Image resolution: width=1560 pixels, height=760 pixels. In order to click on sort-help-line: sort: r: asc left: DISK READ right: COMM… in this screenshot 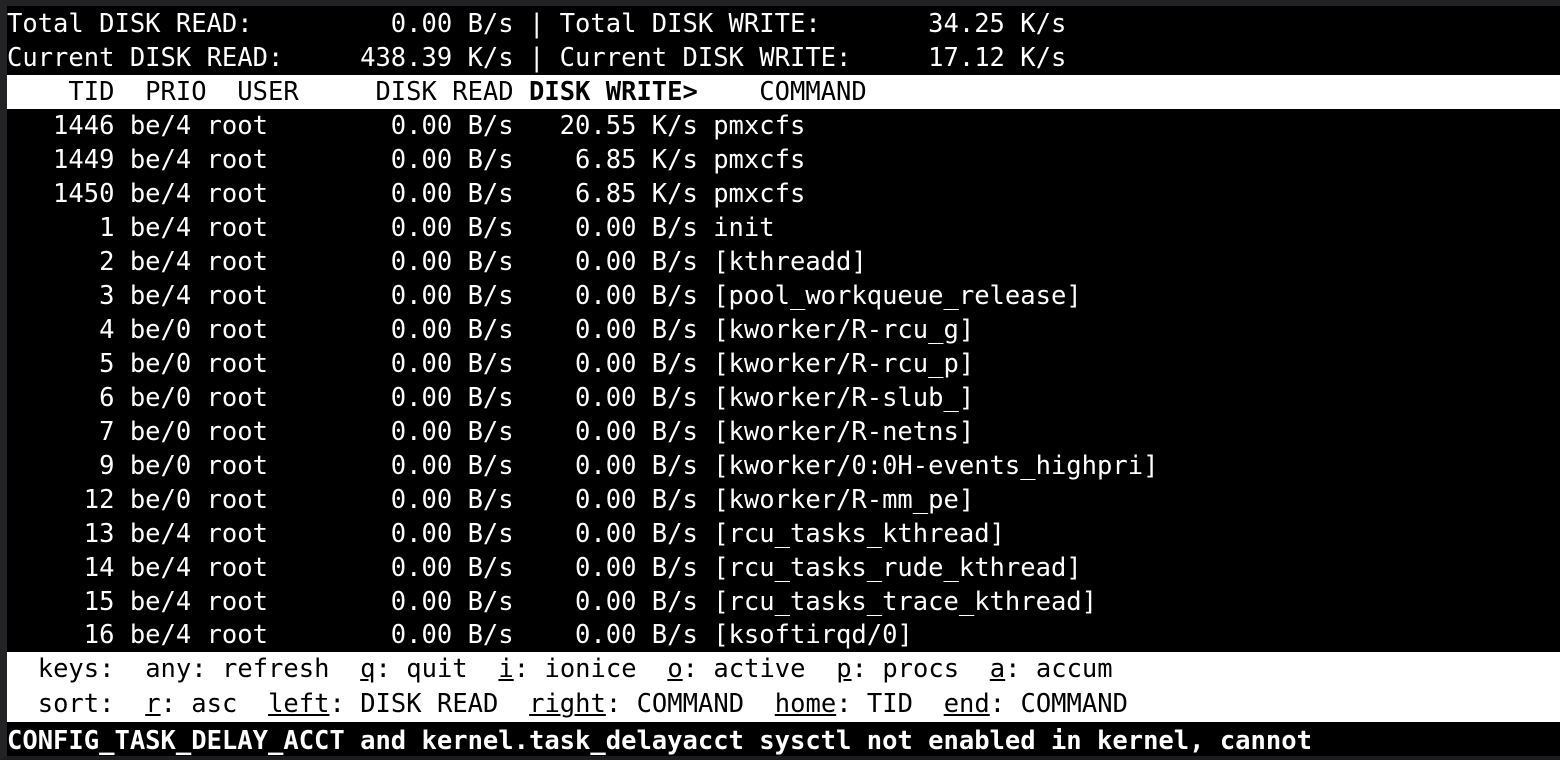, I will do `click(783, 704)`.